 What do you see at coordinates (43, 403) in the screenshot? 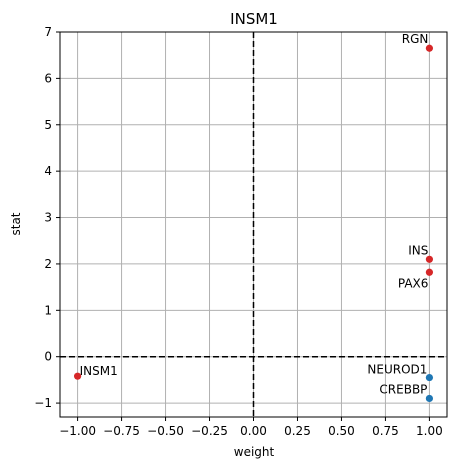
I see `y-tick-label: −1` at bounding box center [43, 403].